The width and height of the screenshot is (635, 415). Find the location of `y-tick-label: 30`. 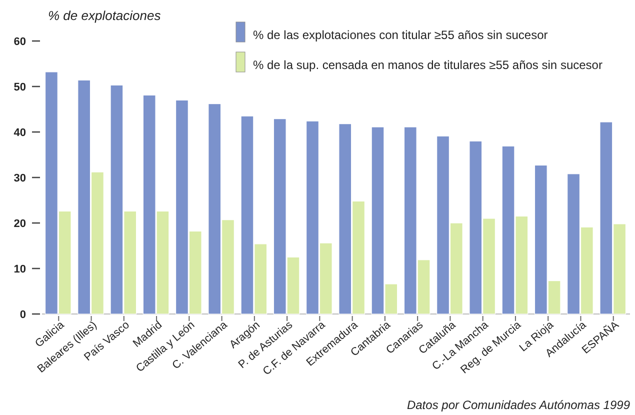

y-tick-label: 30 is located at coordinates (20, 178).